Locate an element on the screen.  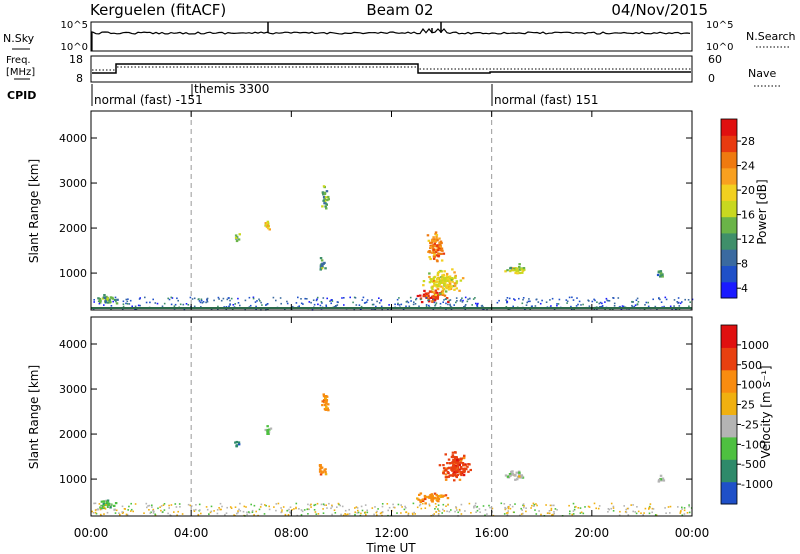
x-tick-label: 08:00 is located at coordinates (291, 533).